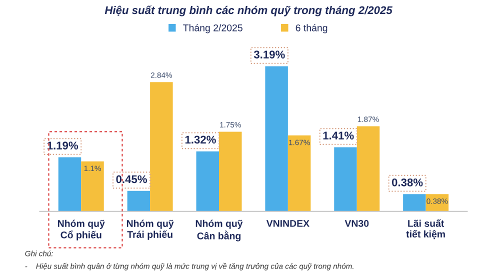 The width and height of the screenshot is (497, 280). What do you see at coordinates (407, 182) in the screenshot?
I see `data-label: 0.38%` at bounding box center [407, 182].